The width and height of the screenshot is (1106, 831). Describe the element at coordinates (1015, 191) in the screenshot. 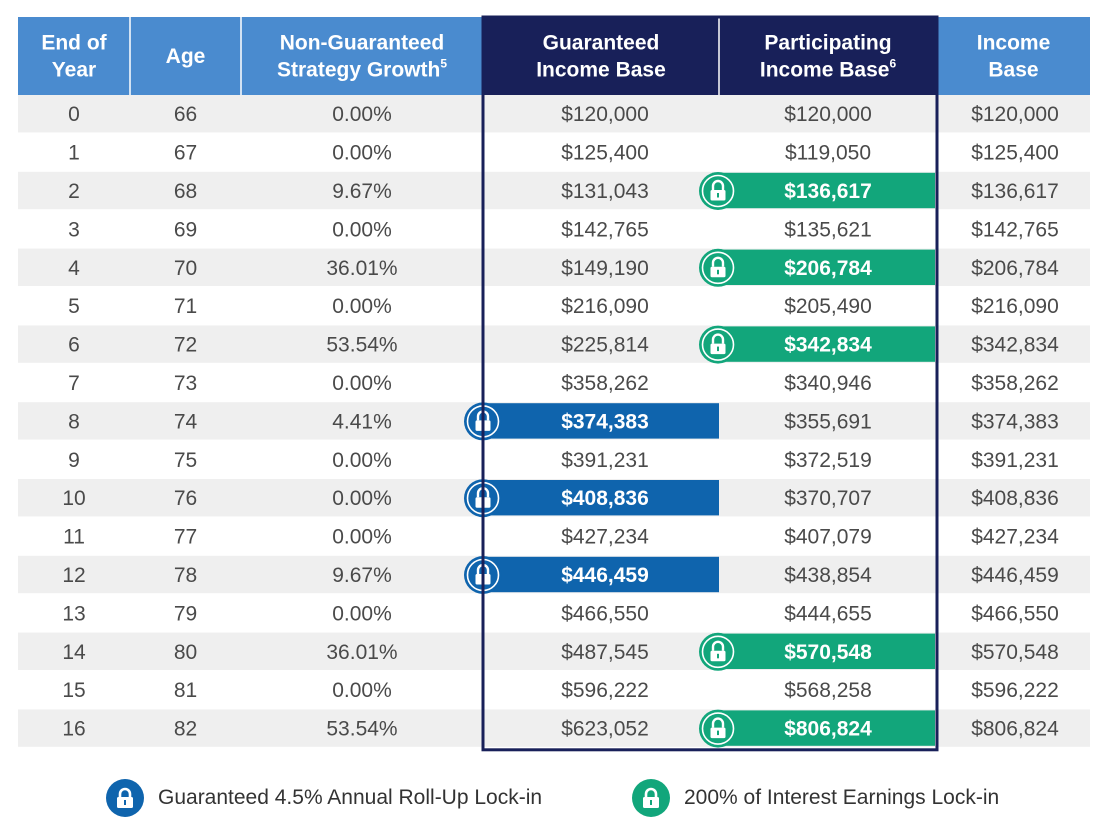

I see `cell-income: $136,617` at that location.